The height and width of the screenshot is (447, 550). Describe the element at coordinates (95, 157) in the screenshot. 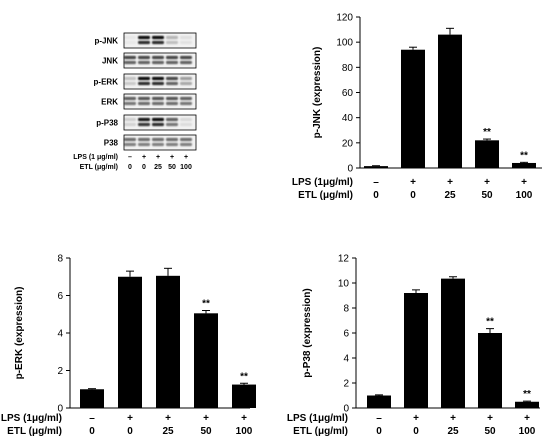

I see `blot-lps-label: LPS (1 μg/ml)` at that location.